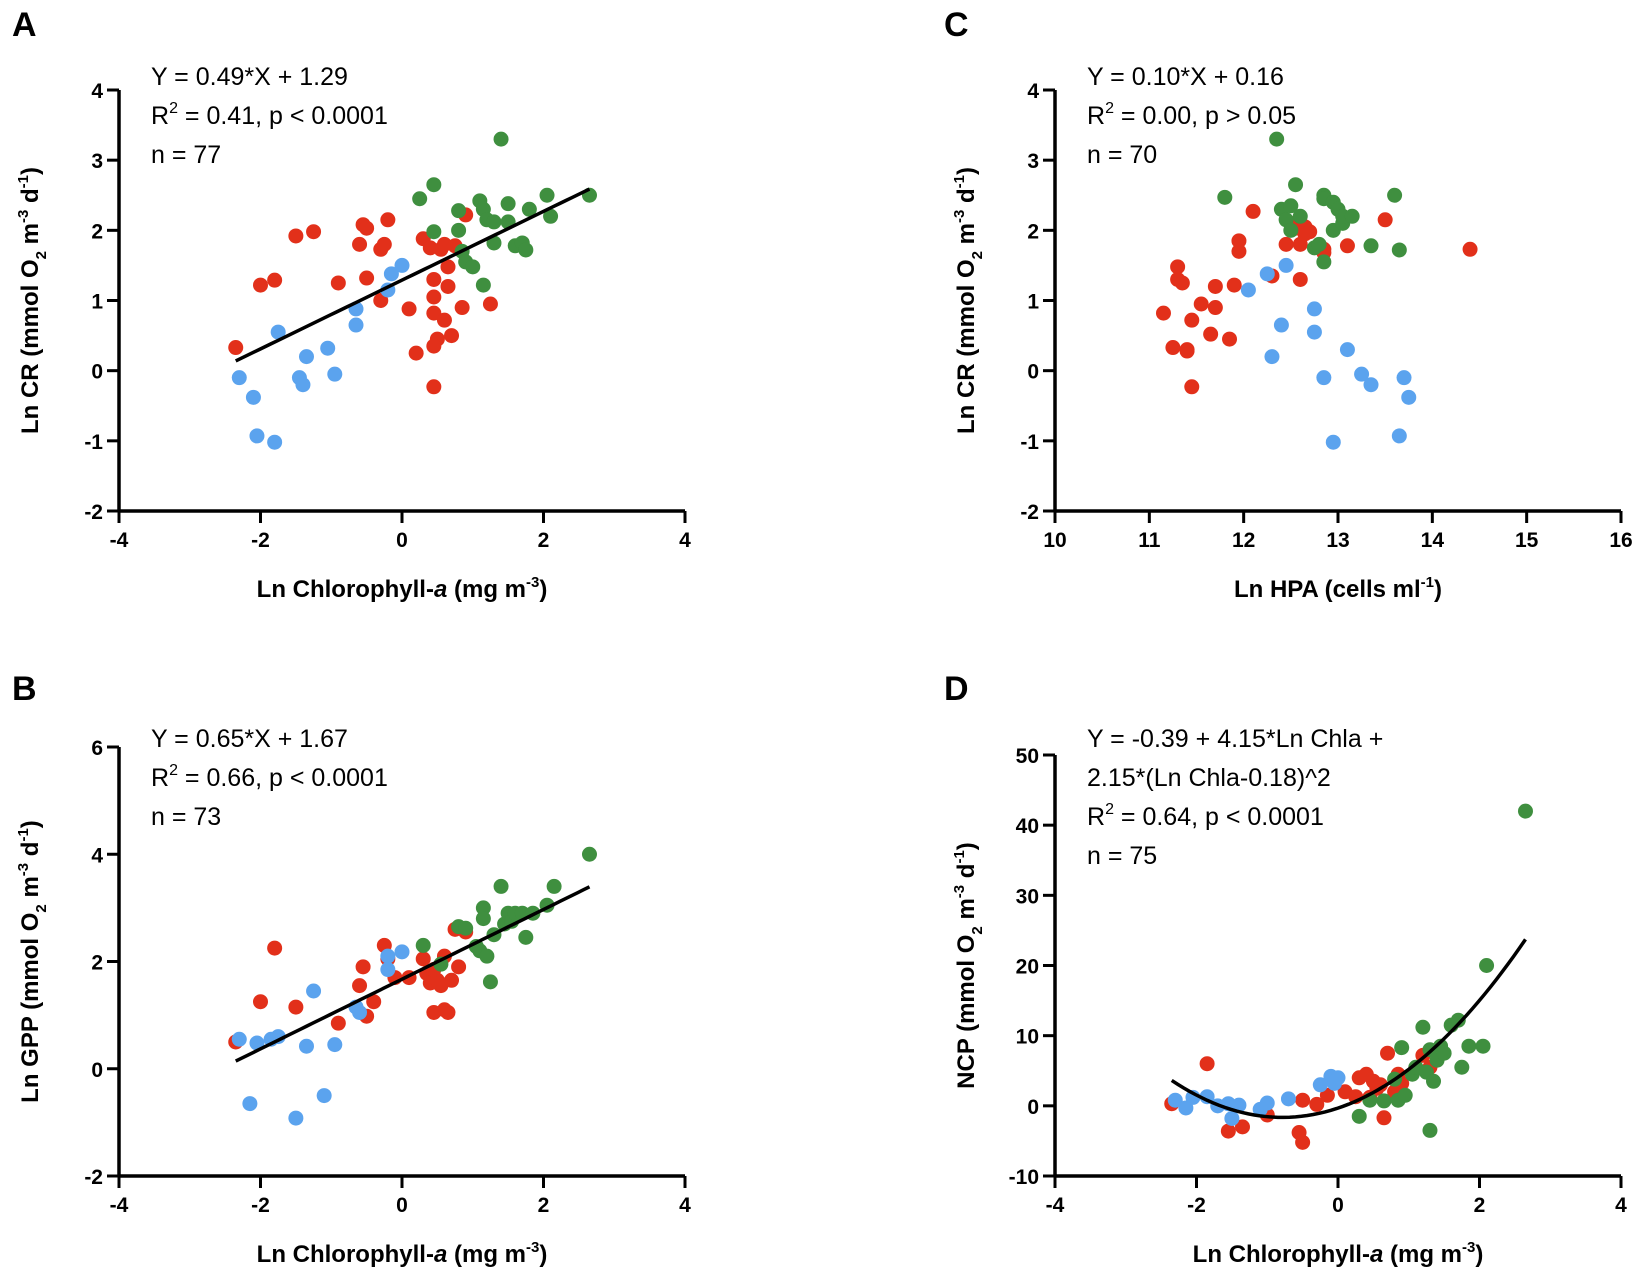 The width and height of the screenshot is (1637, 1277). Describe the element at coordinates (186, 155) in the screenshot. I see `n-count-text: n = 77` at that location.